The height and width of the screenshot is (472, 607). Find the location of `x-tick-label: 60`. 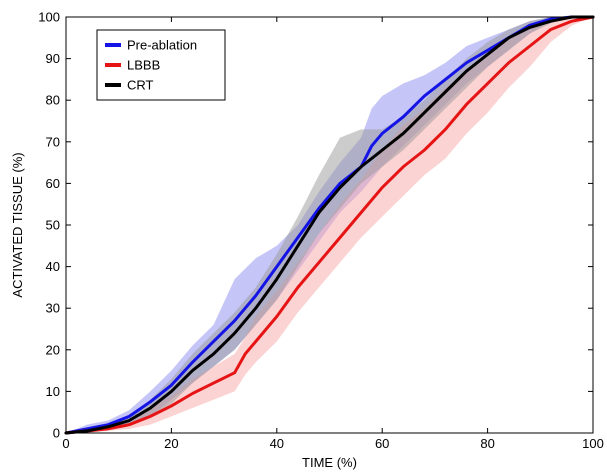

x-tick-label: 60 is located at coordinates (382, 443).